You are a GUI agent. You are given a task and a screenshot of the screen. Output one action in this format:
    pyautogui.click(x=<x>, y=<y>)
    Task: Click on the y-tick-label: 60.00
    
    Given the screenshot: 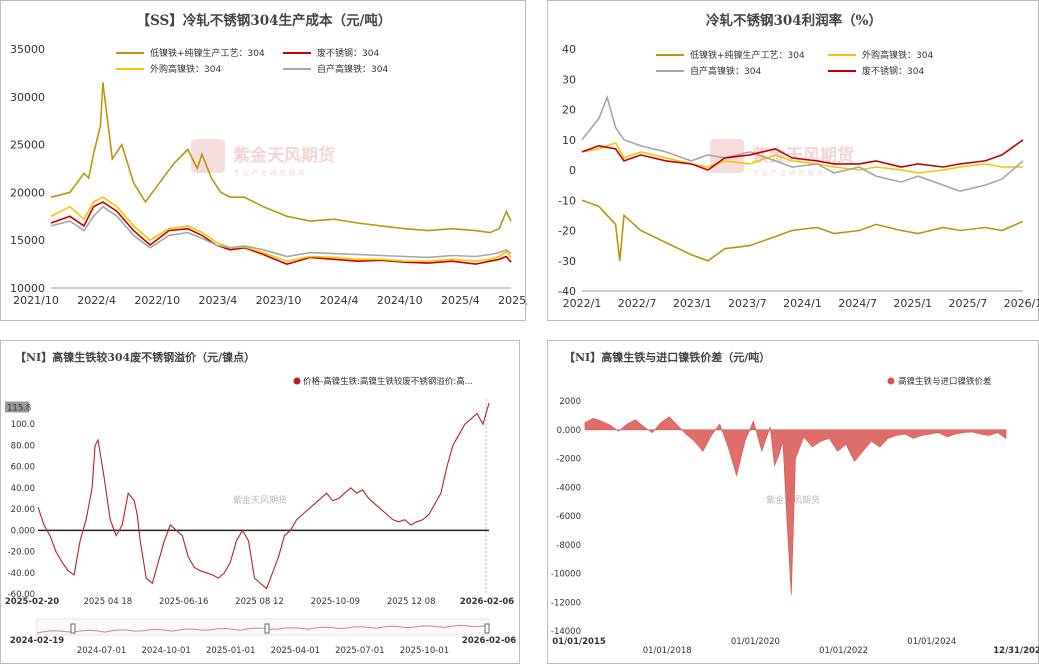 What is the action you would take?
    pyautogui.click(x=23, y=468)
    